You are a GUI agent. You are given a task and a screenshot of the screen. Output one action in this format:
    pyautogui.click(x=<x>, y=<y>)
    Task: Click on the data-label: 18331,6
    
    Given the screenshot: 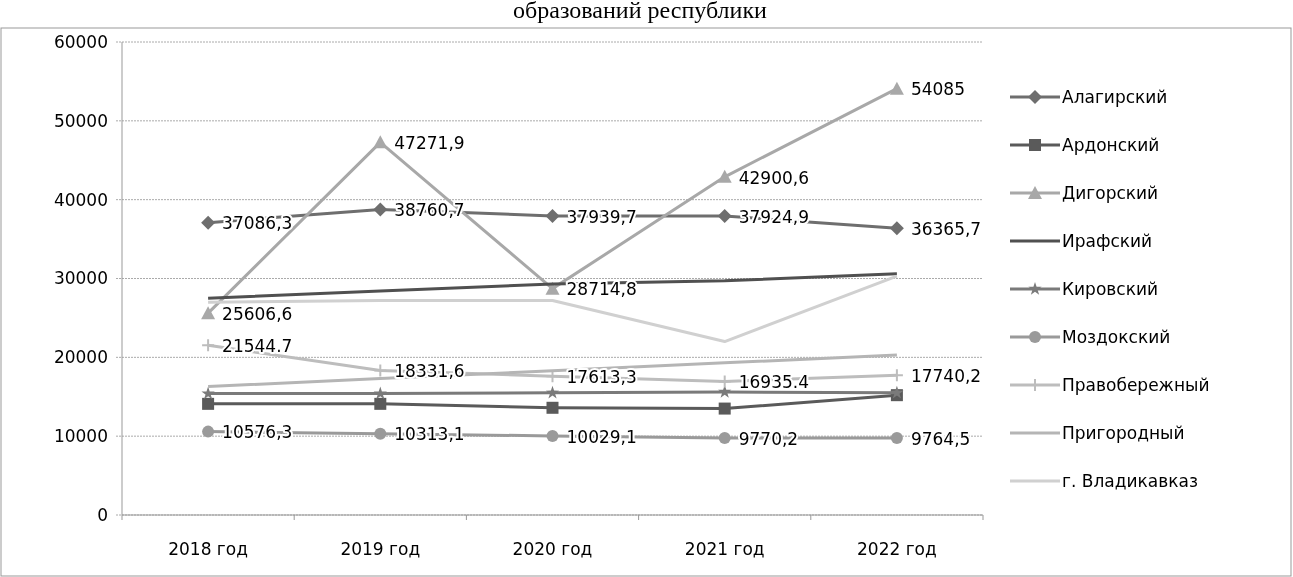 What is the action you would take?
    pyautogui.click(x=429, y=371)
    